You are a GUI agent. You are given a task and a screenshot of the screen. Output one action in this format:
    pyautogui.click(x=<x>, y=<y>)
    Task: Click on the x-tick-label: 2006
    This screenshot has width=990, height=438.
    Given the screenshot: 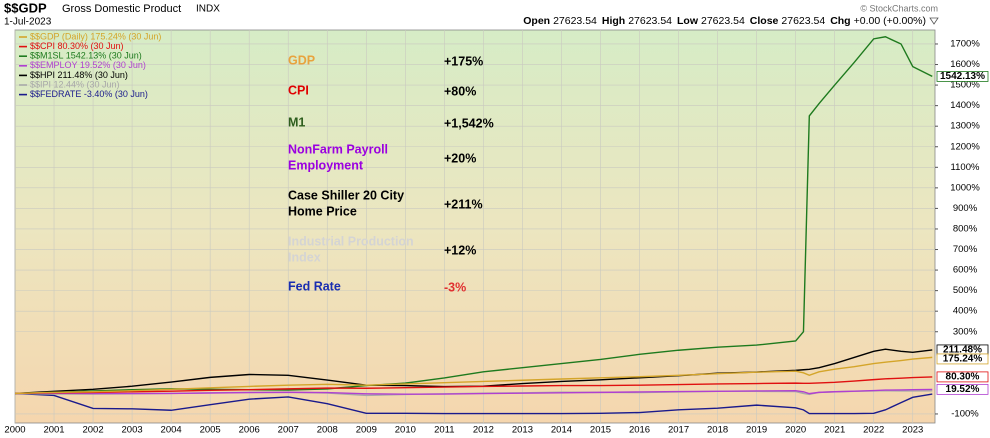 What is the action you would take?
    pyautogui.click(x=249, y=430)
    